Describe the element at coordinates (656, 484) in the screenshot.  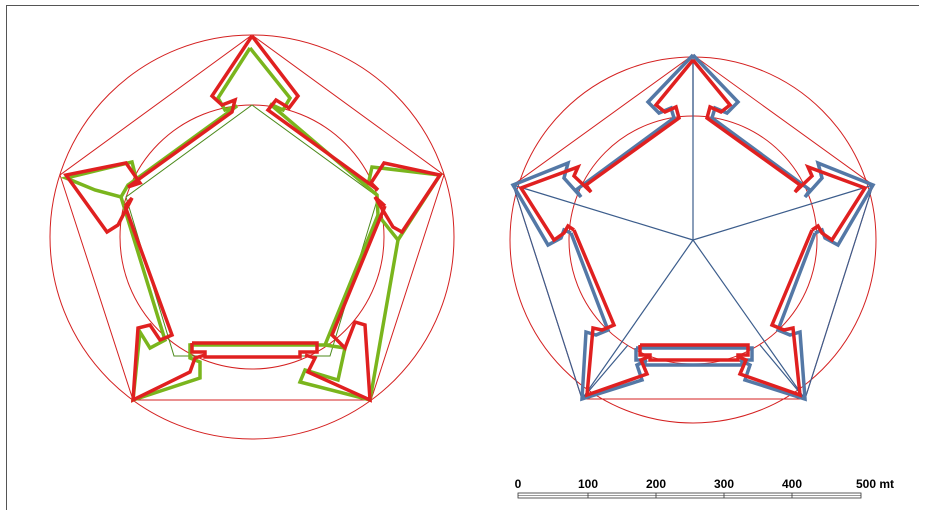
I see `scale-tick-200: 200` at that location.